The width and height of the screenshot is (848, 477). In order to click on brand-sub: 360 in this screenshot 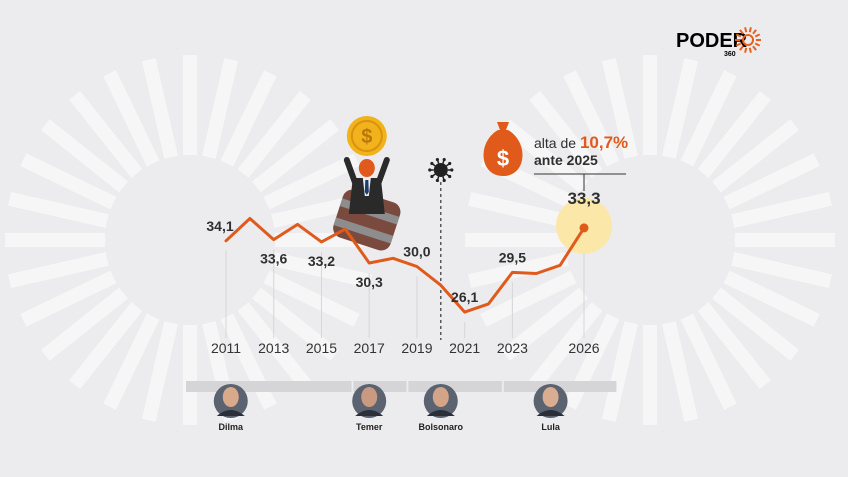, I will do `click(730, 54)`.